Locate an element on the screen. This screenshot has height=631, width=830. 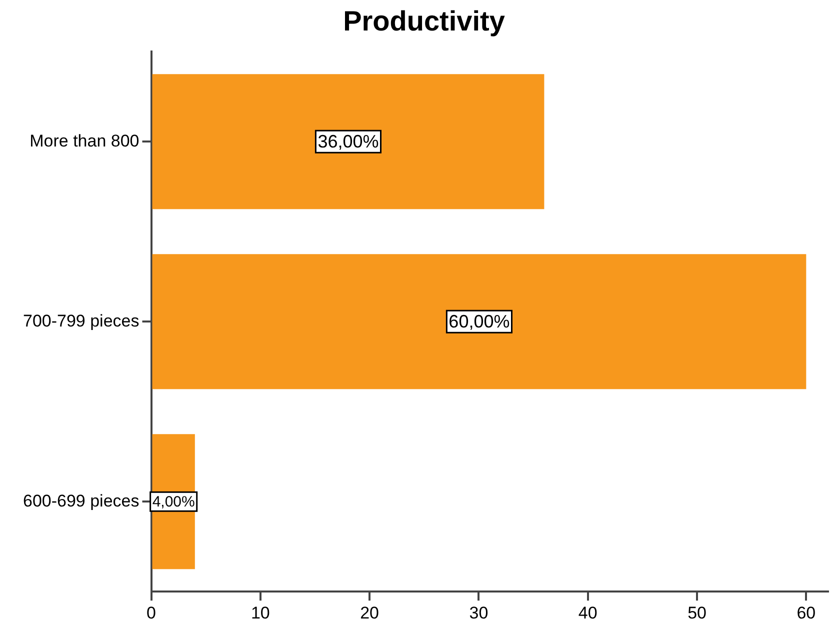
y-tick-label: More than 800 is located at coordinates (85, 140).